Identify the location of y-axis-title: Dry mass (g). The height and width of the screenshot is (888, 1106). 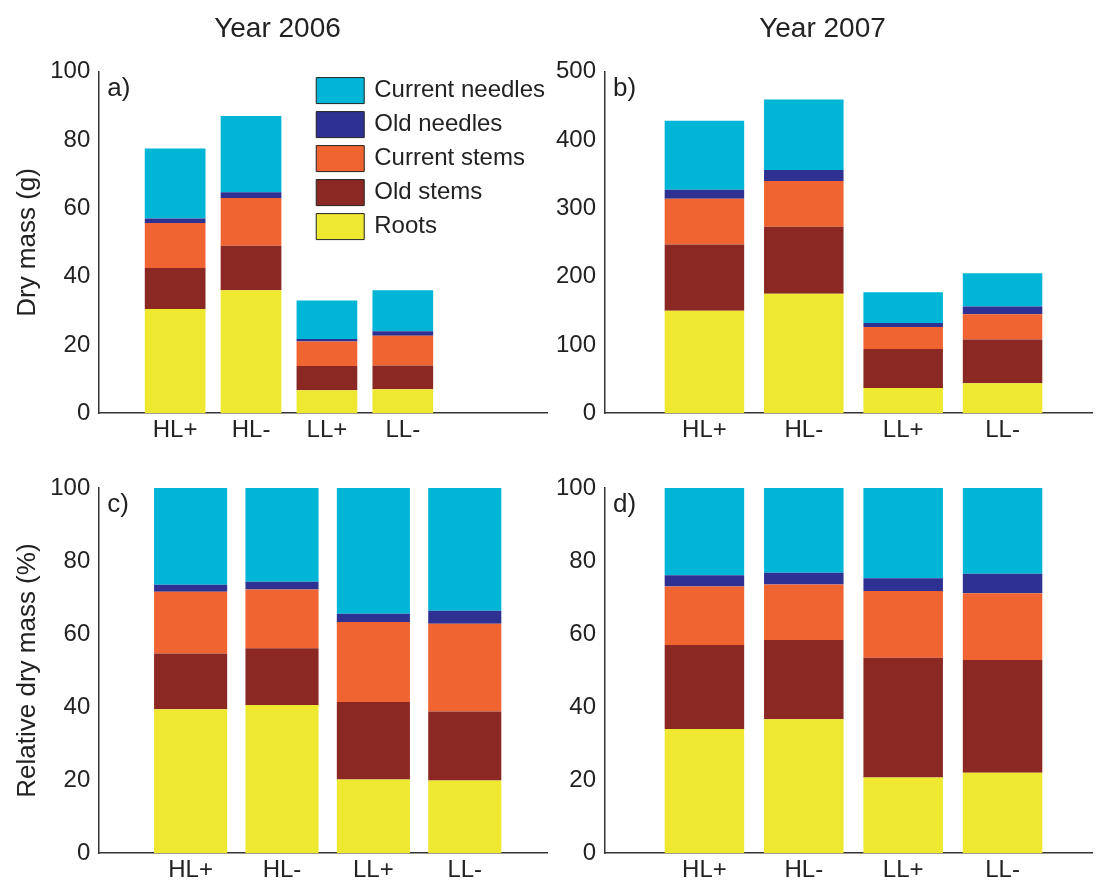
(25, 242).